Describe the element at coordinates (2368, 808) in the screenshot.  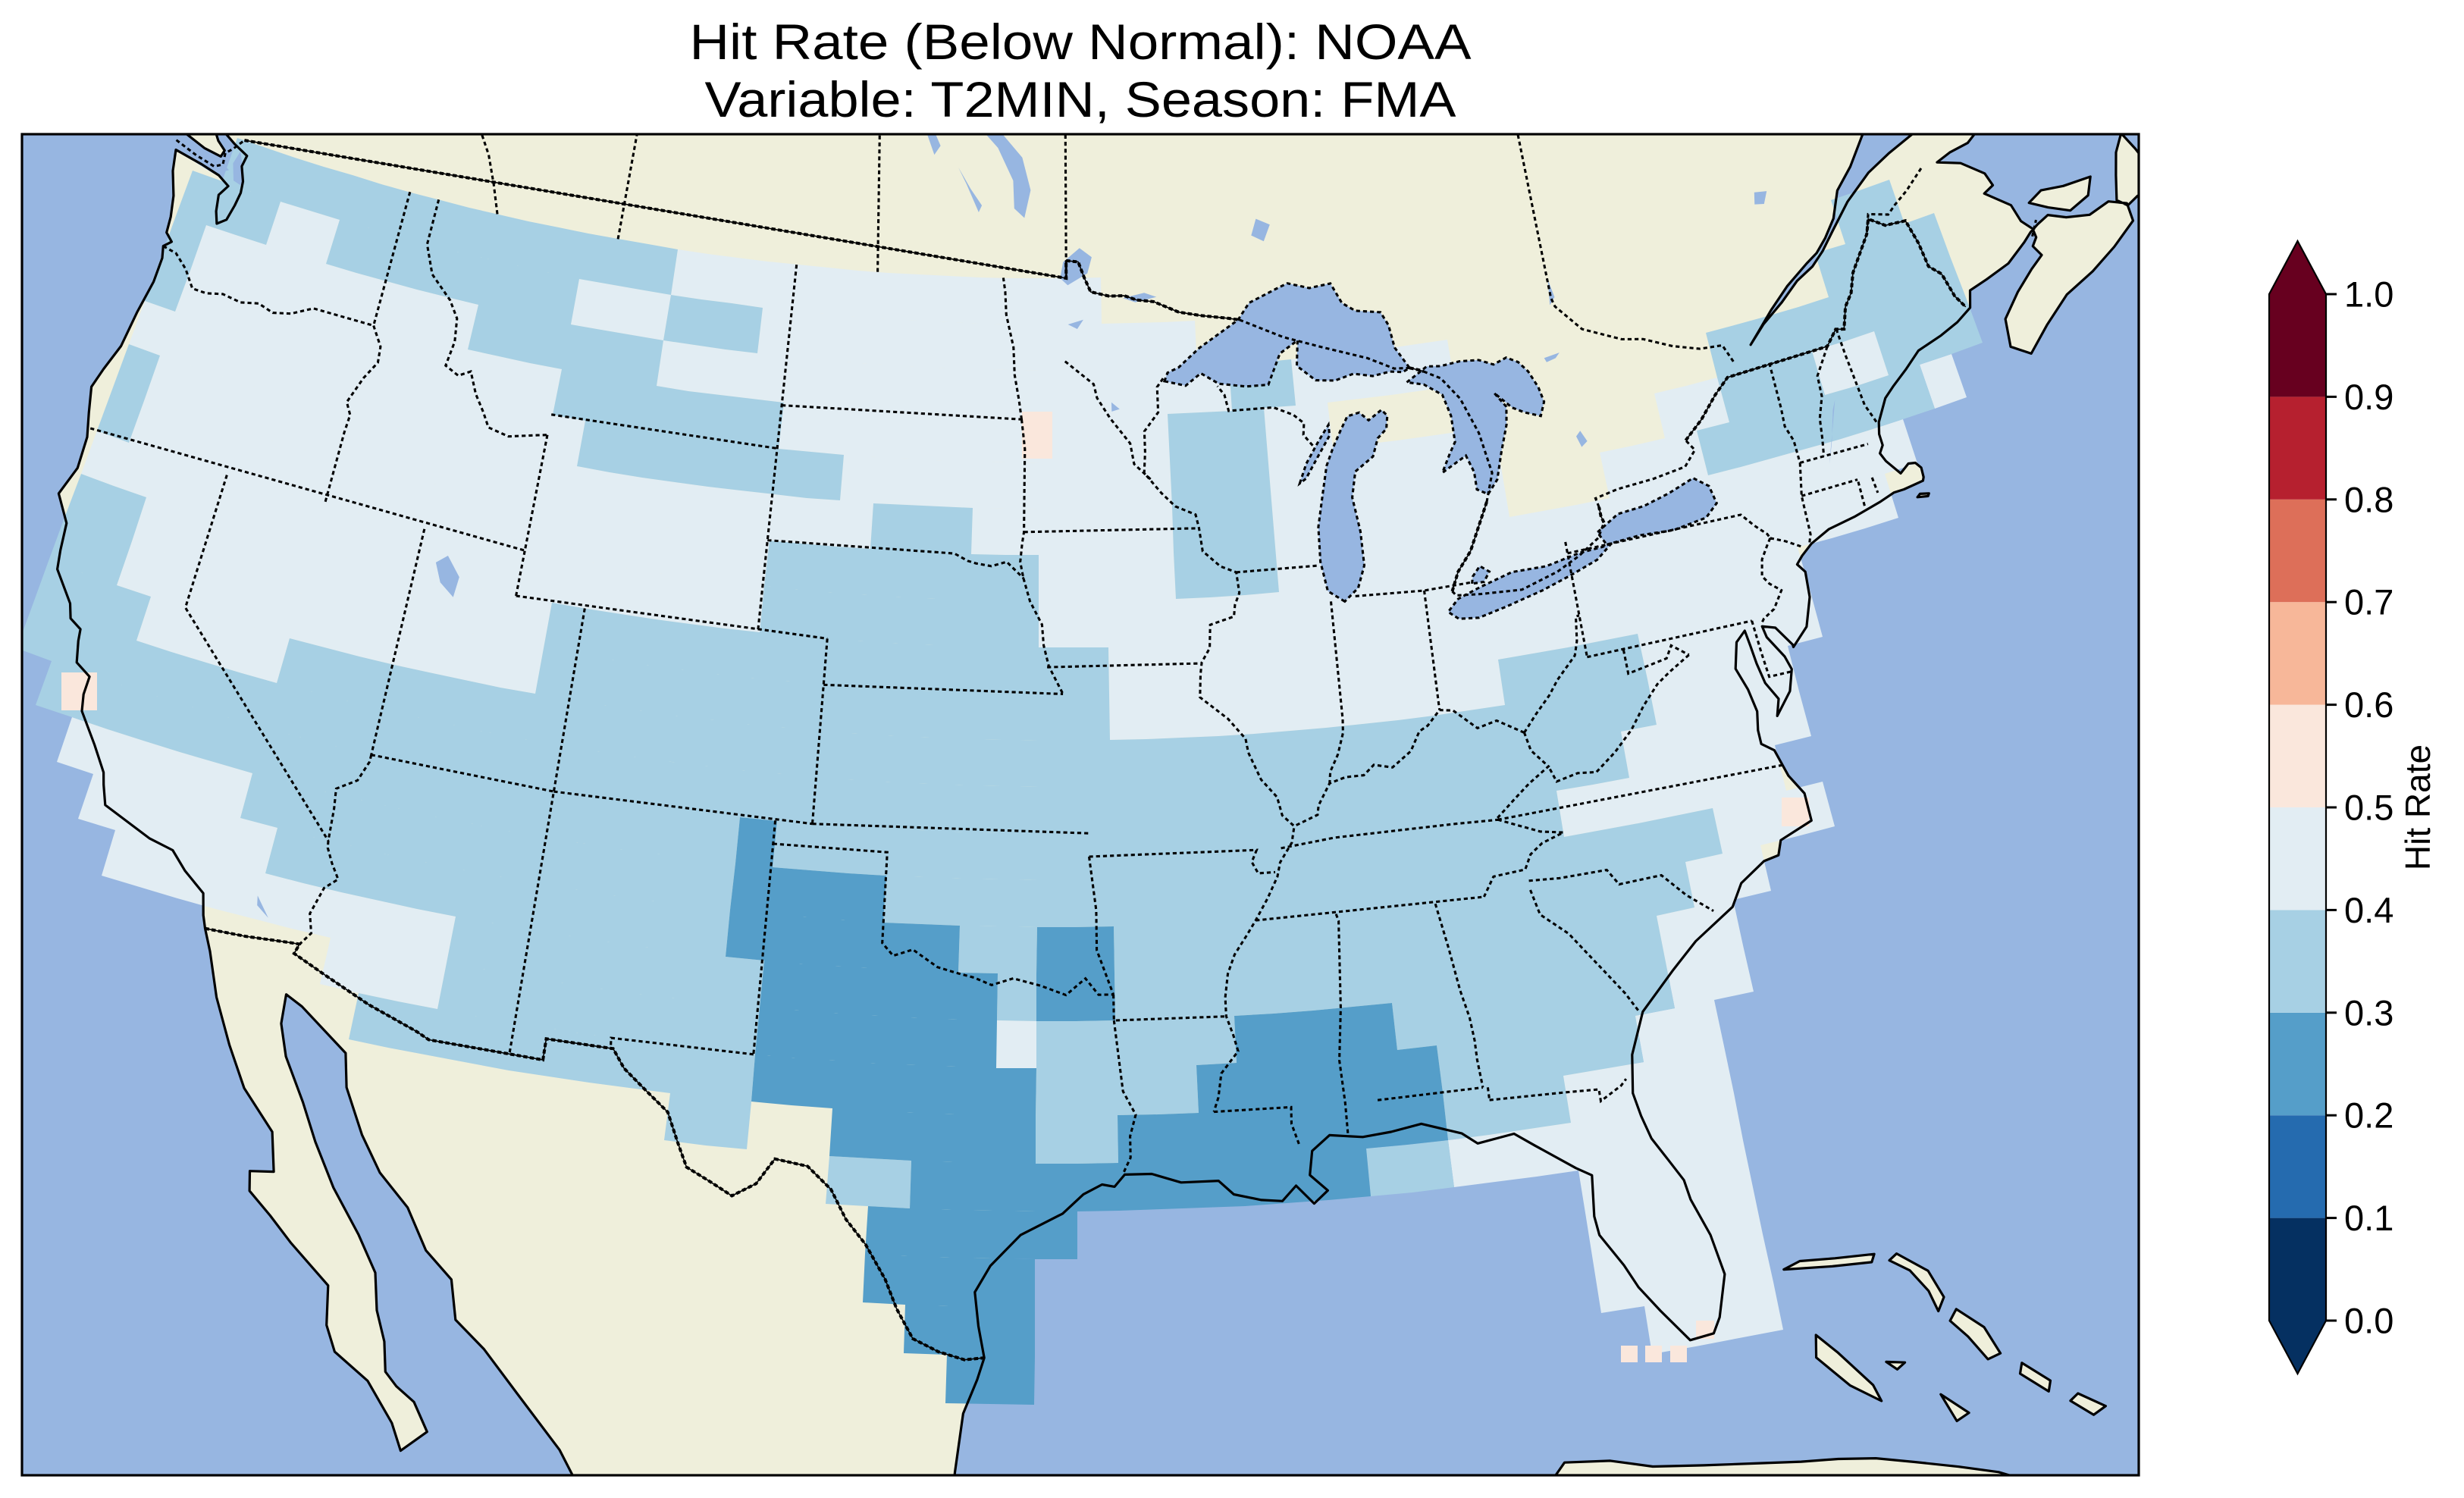
I see `svg-text: 0.5` at that location.